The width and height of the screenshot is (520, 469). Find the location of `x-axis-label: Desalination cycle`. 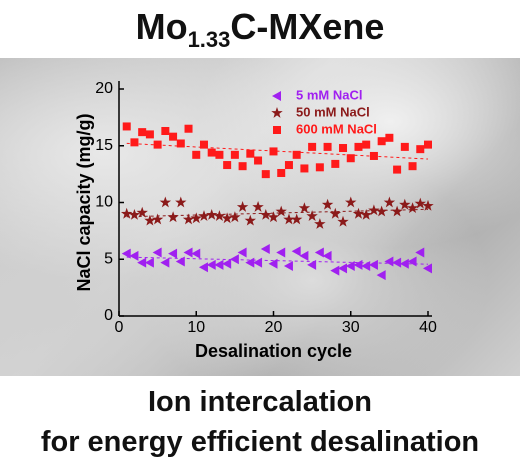

x-axis-label: Desalination cycle is located at coordinates (273, 351).